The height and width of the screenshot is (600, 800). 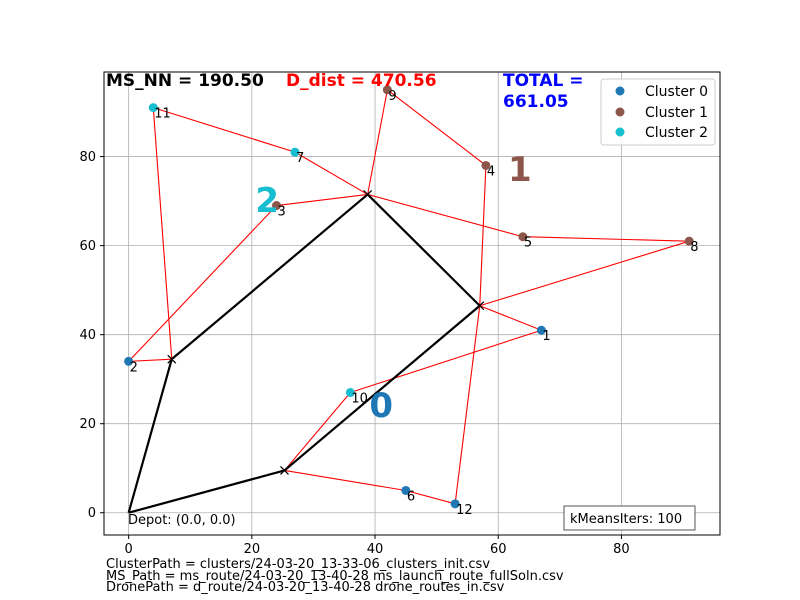 What do you see at coordinates (498, 549) in the screenshot?
I see `x-tick-label: 60` at bounding box center [498, 549].